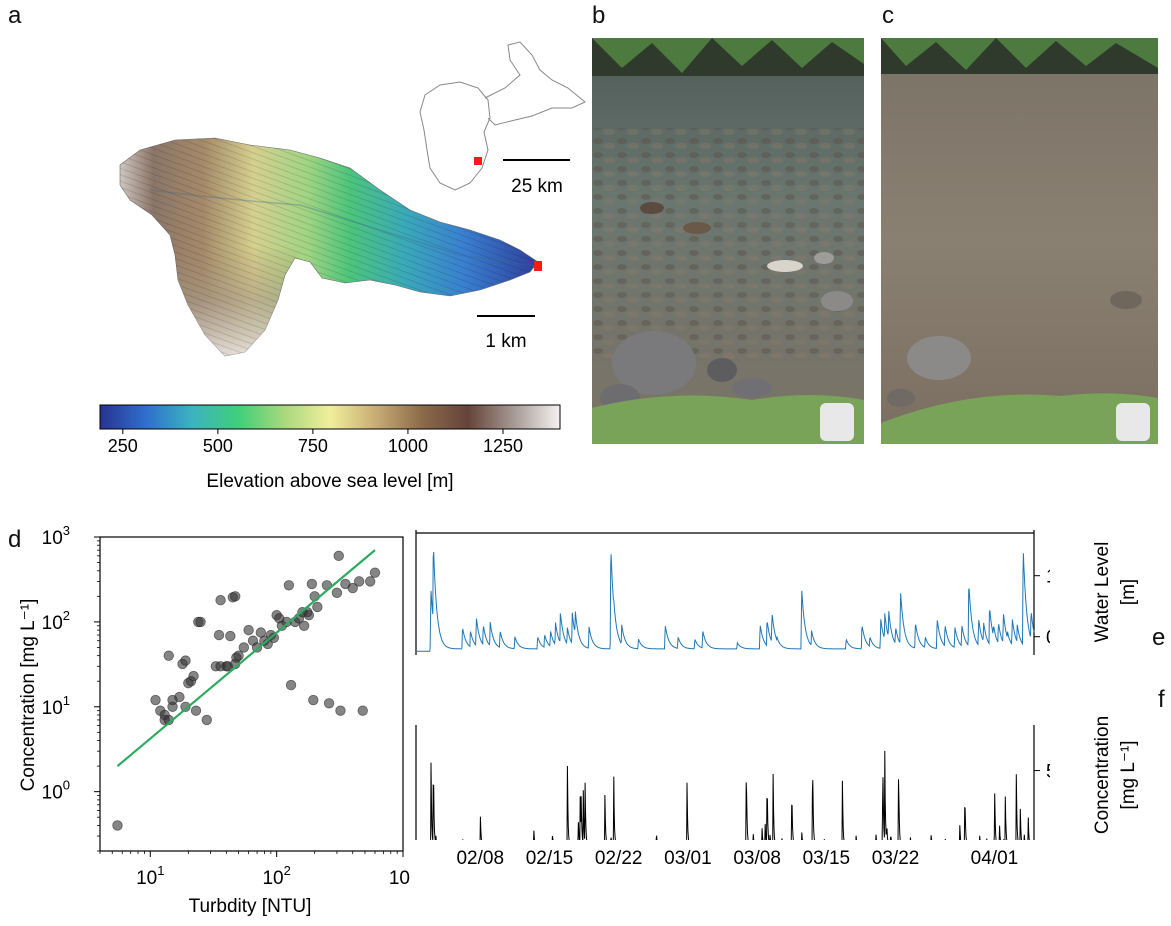 This screenshot has height=926, width=1171. What do you see at coordinates (503, 446) in the screenshot?
I see `colorbar-tick-label: 1250` at bounding box center [503, 446].